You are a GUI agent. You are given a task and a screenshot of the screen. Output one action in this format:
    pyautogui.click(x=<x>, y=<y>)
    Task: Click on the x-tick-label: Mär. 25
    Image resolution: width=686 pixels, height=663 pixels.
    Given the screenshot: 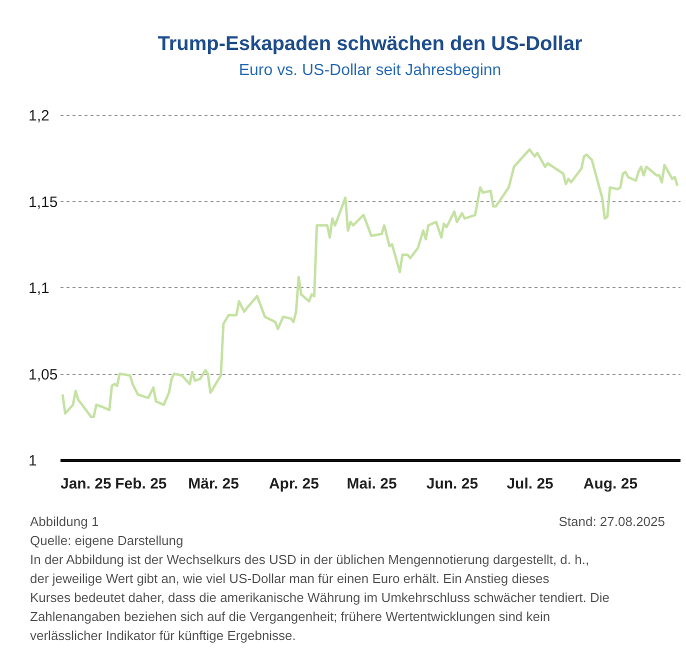 What is the action you would take?
    pyautogui.click(x=213, y=484)
    